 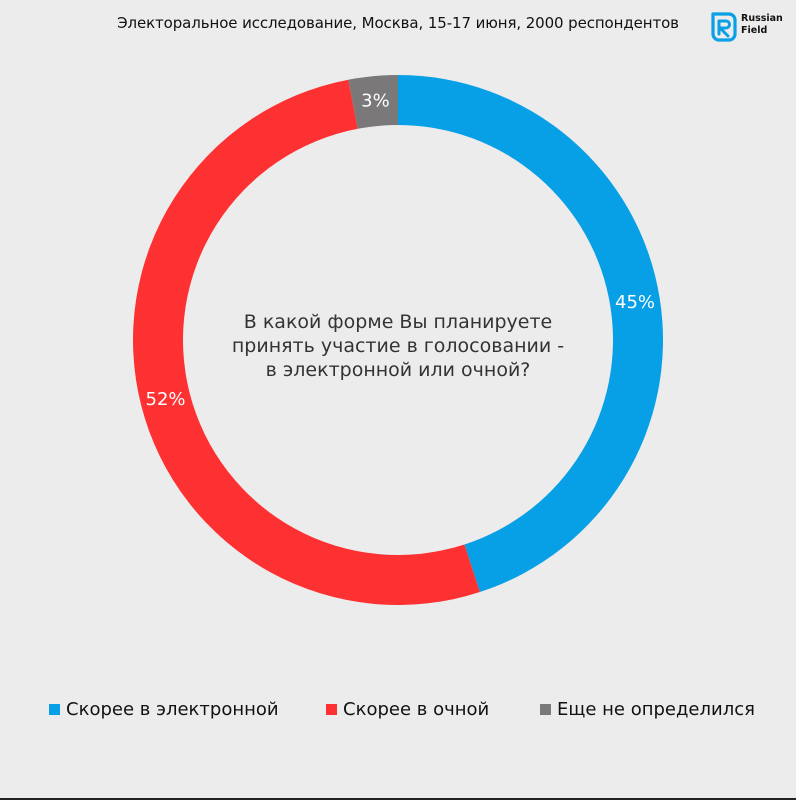 What do you see at coordinates (545, 709) in the screenshot?
I see `legend-swatch-undecided` at bounding box center [545, 709].